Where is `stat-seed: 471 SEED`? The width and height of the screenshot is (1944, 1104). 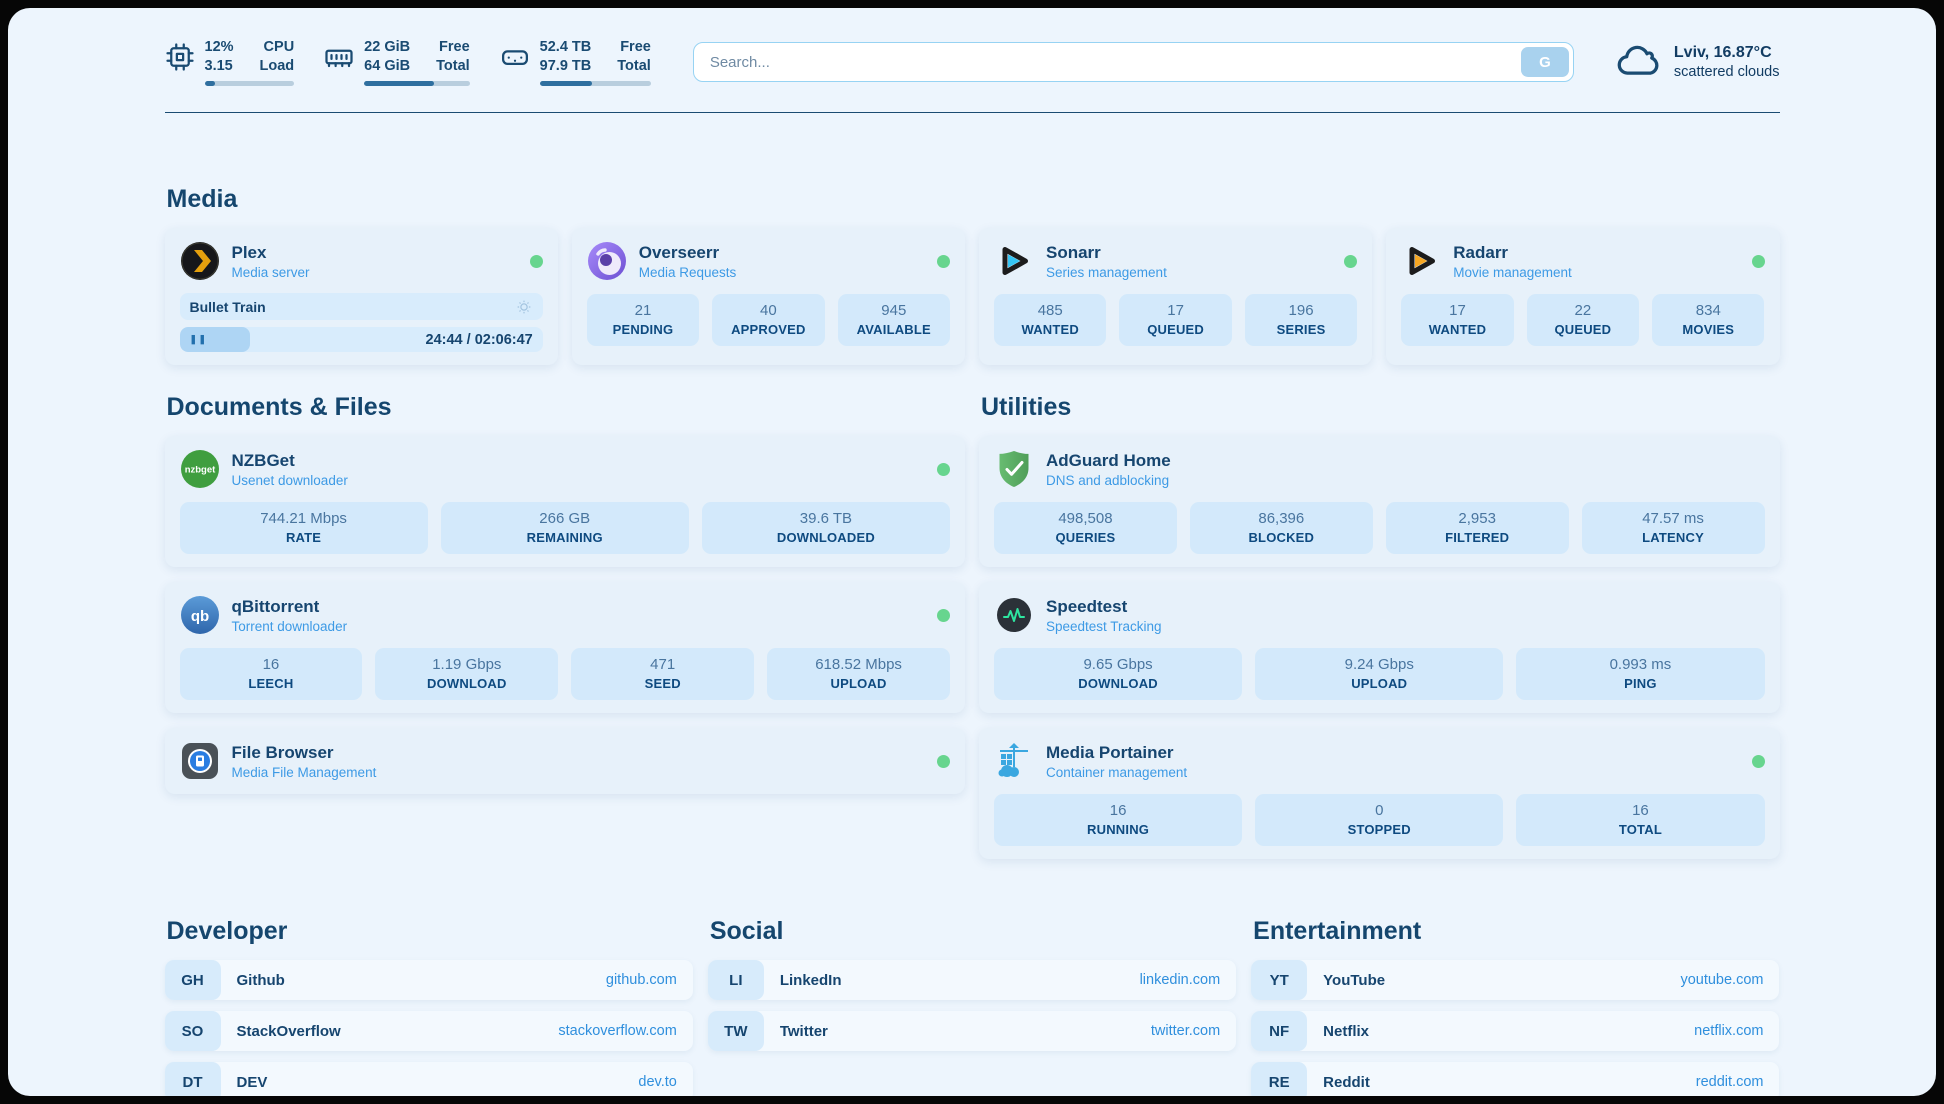 stat-seed: 471 SEED is located at coordinates (663, 674).